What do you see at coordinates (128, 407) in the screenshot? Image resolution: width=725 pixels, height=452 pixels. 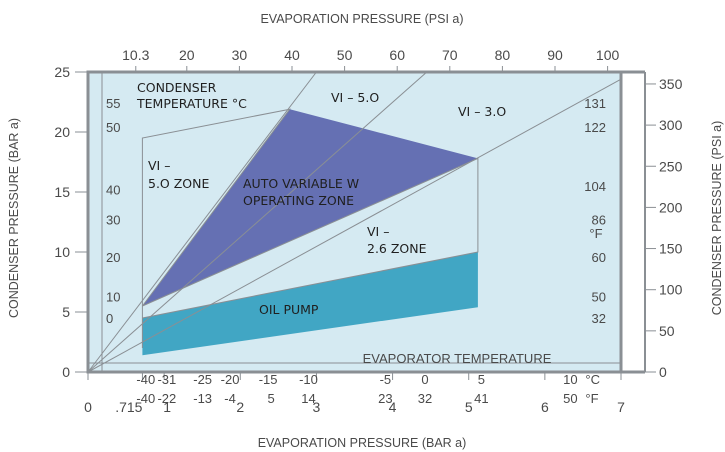 I see `x-tick-label: .715` at bounding box center [128, 407].